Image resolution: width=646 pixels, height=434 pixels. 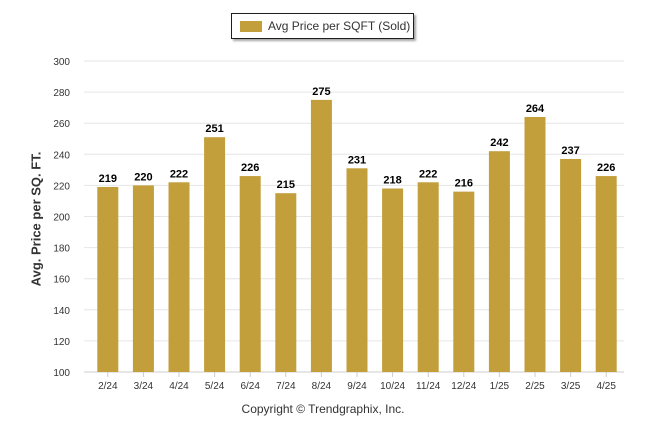 What do you see at coordinates (321, 92) in the screenshot?
I see `data-label: 275` at bounding box center [321, 92].